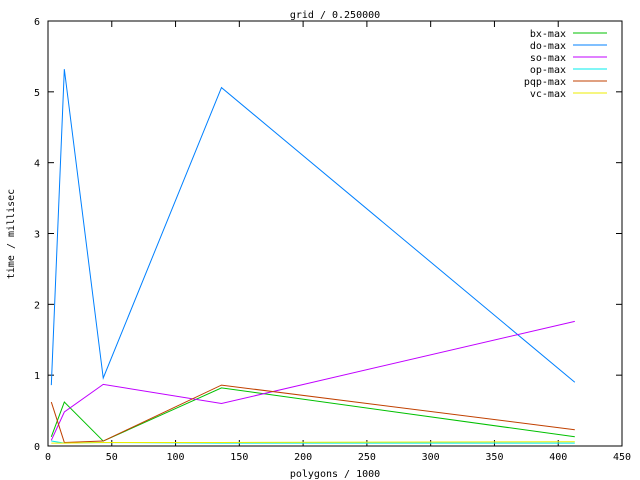 The image size is (640, 480). Describe the element at coordinates (37, 235) in the screenshot. I see `y-tick-label: 3` at that location.